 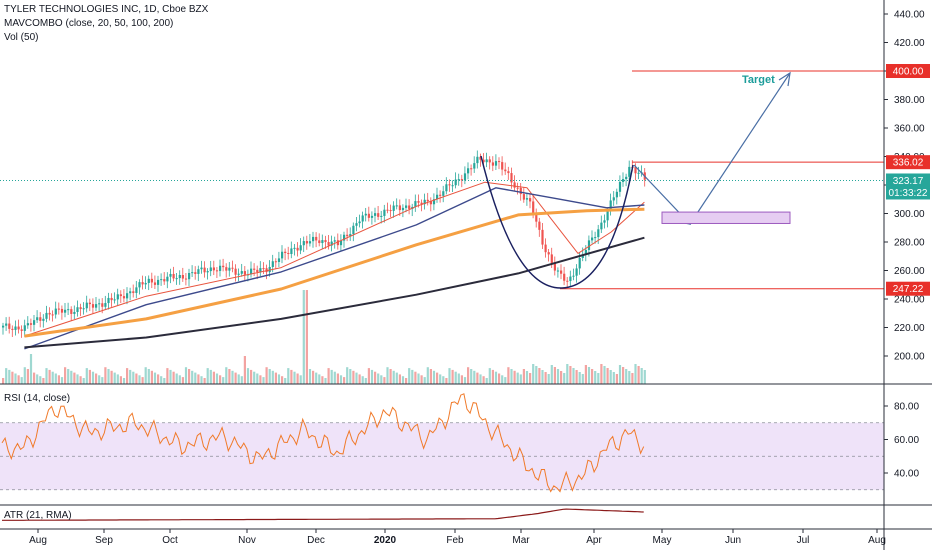 I want to click on symbol-legend: TYLER TECHNOLOGIES INC, 1D, Cboe BZX, so click(x=106, y=9).